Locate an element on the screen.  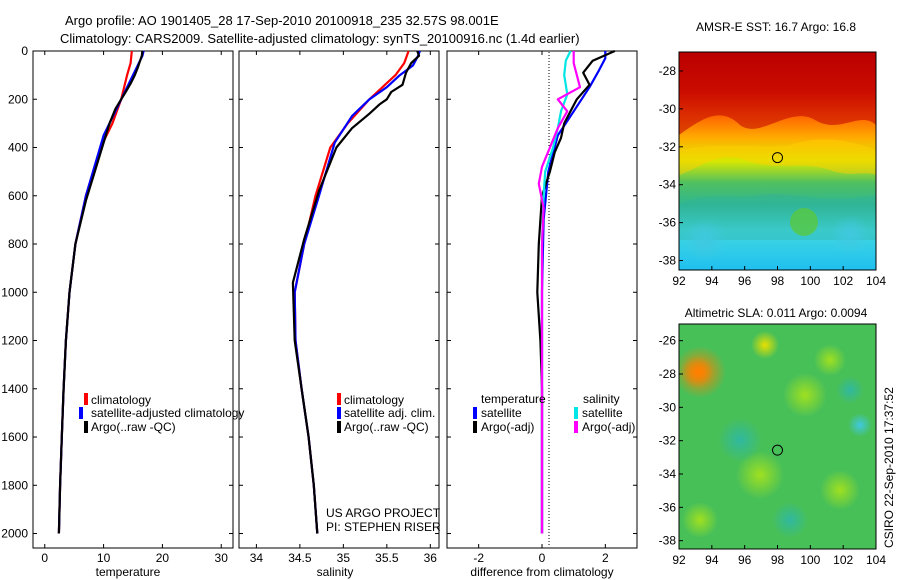
salinity-series is located at coordinates (356, 292).